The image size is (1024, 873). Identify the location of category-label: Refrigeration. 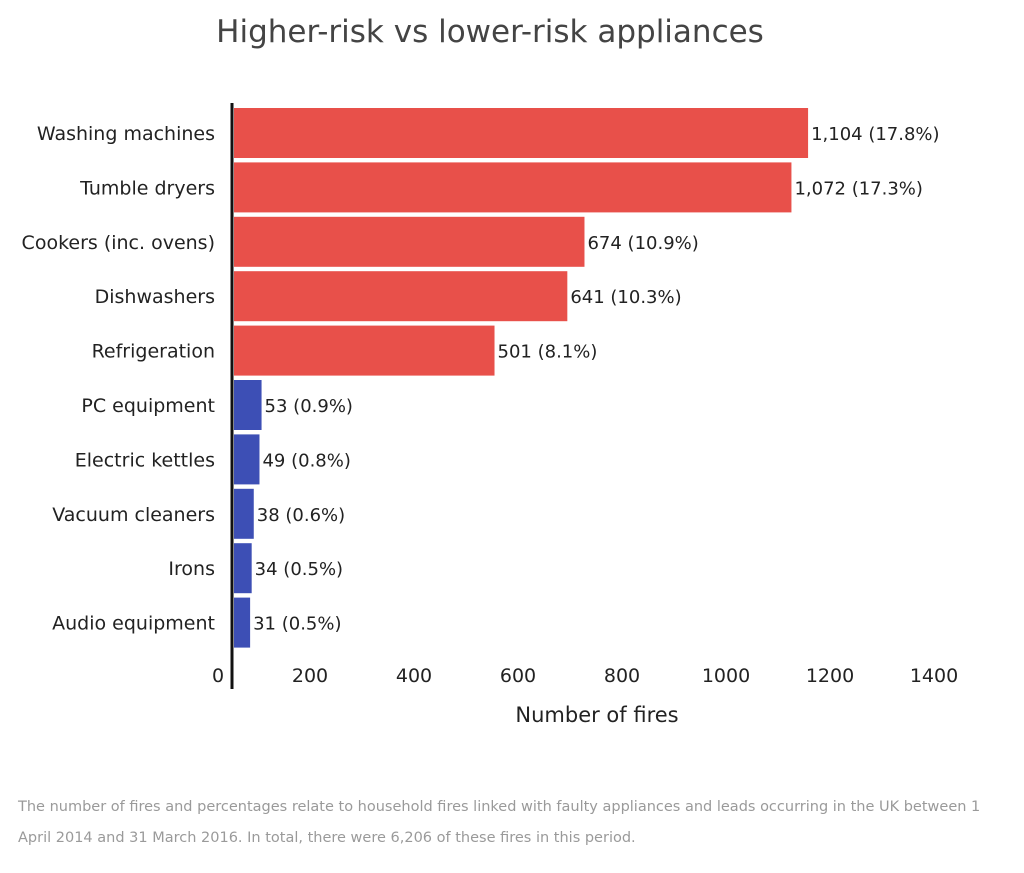
(153, 352).